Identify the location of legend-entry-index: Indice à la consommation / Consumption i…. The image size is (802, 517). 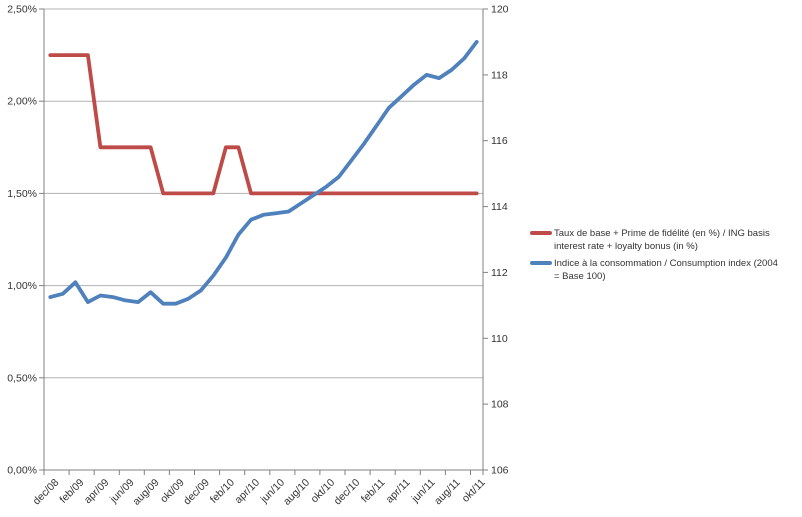
(664, 270).